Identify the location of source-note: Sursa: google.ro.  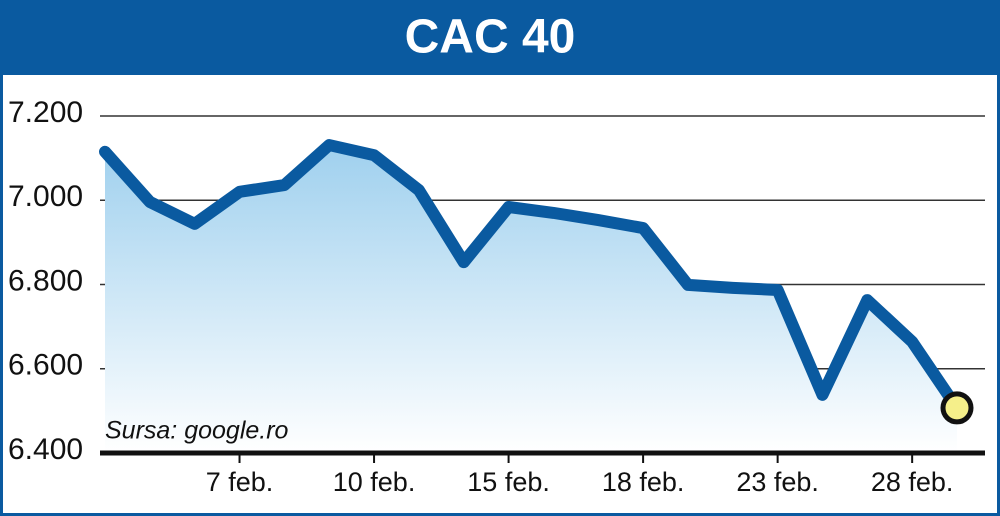
(197, 431).